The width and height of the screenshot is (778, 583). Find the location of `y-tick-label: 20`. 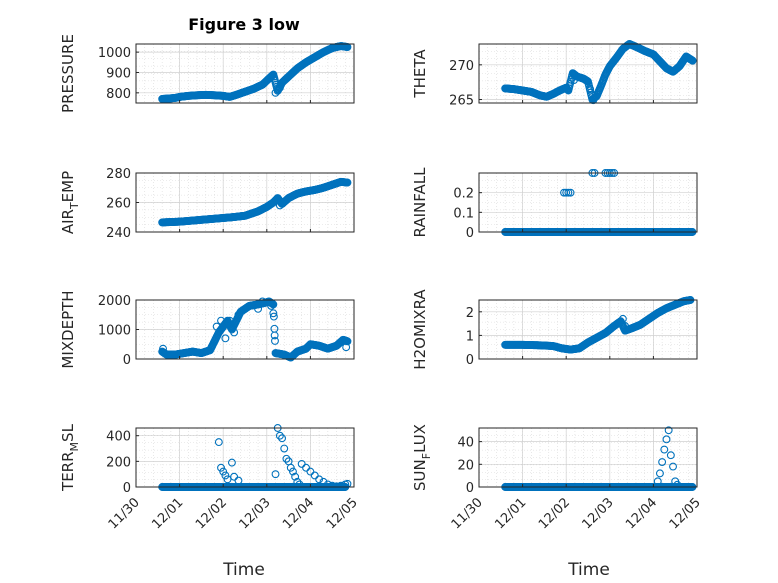

y-tick-label: 20 is located at coordinates (465, 465).